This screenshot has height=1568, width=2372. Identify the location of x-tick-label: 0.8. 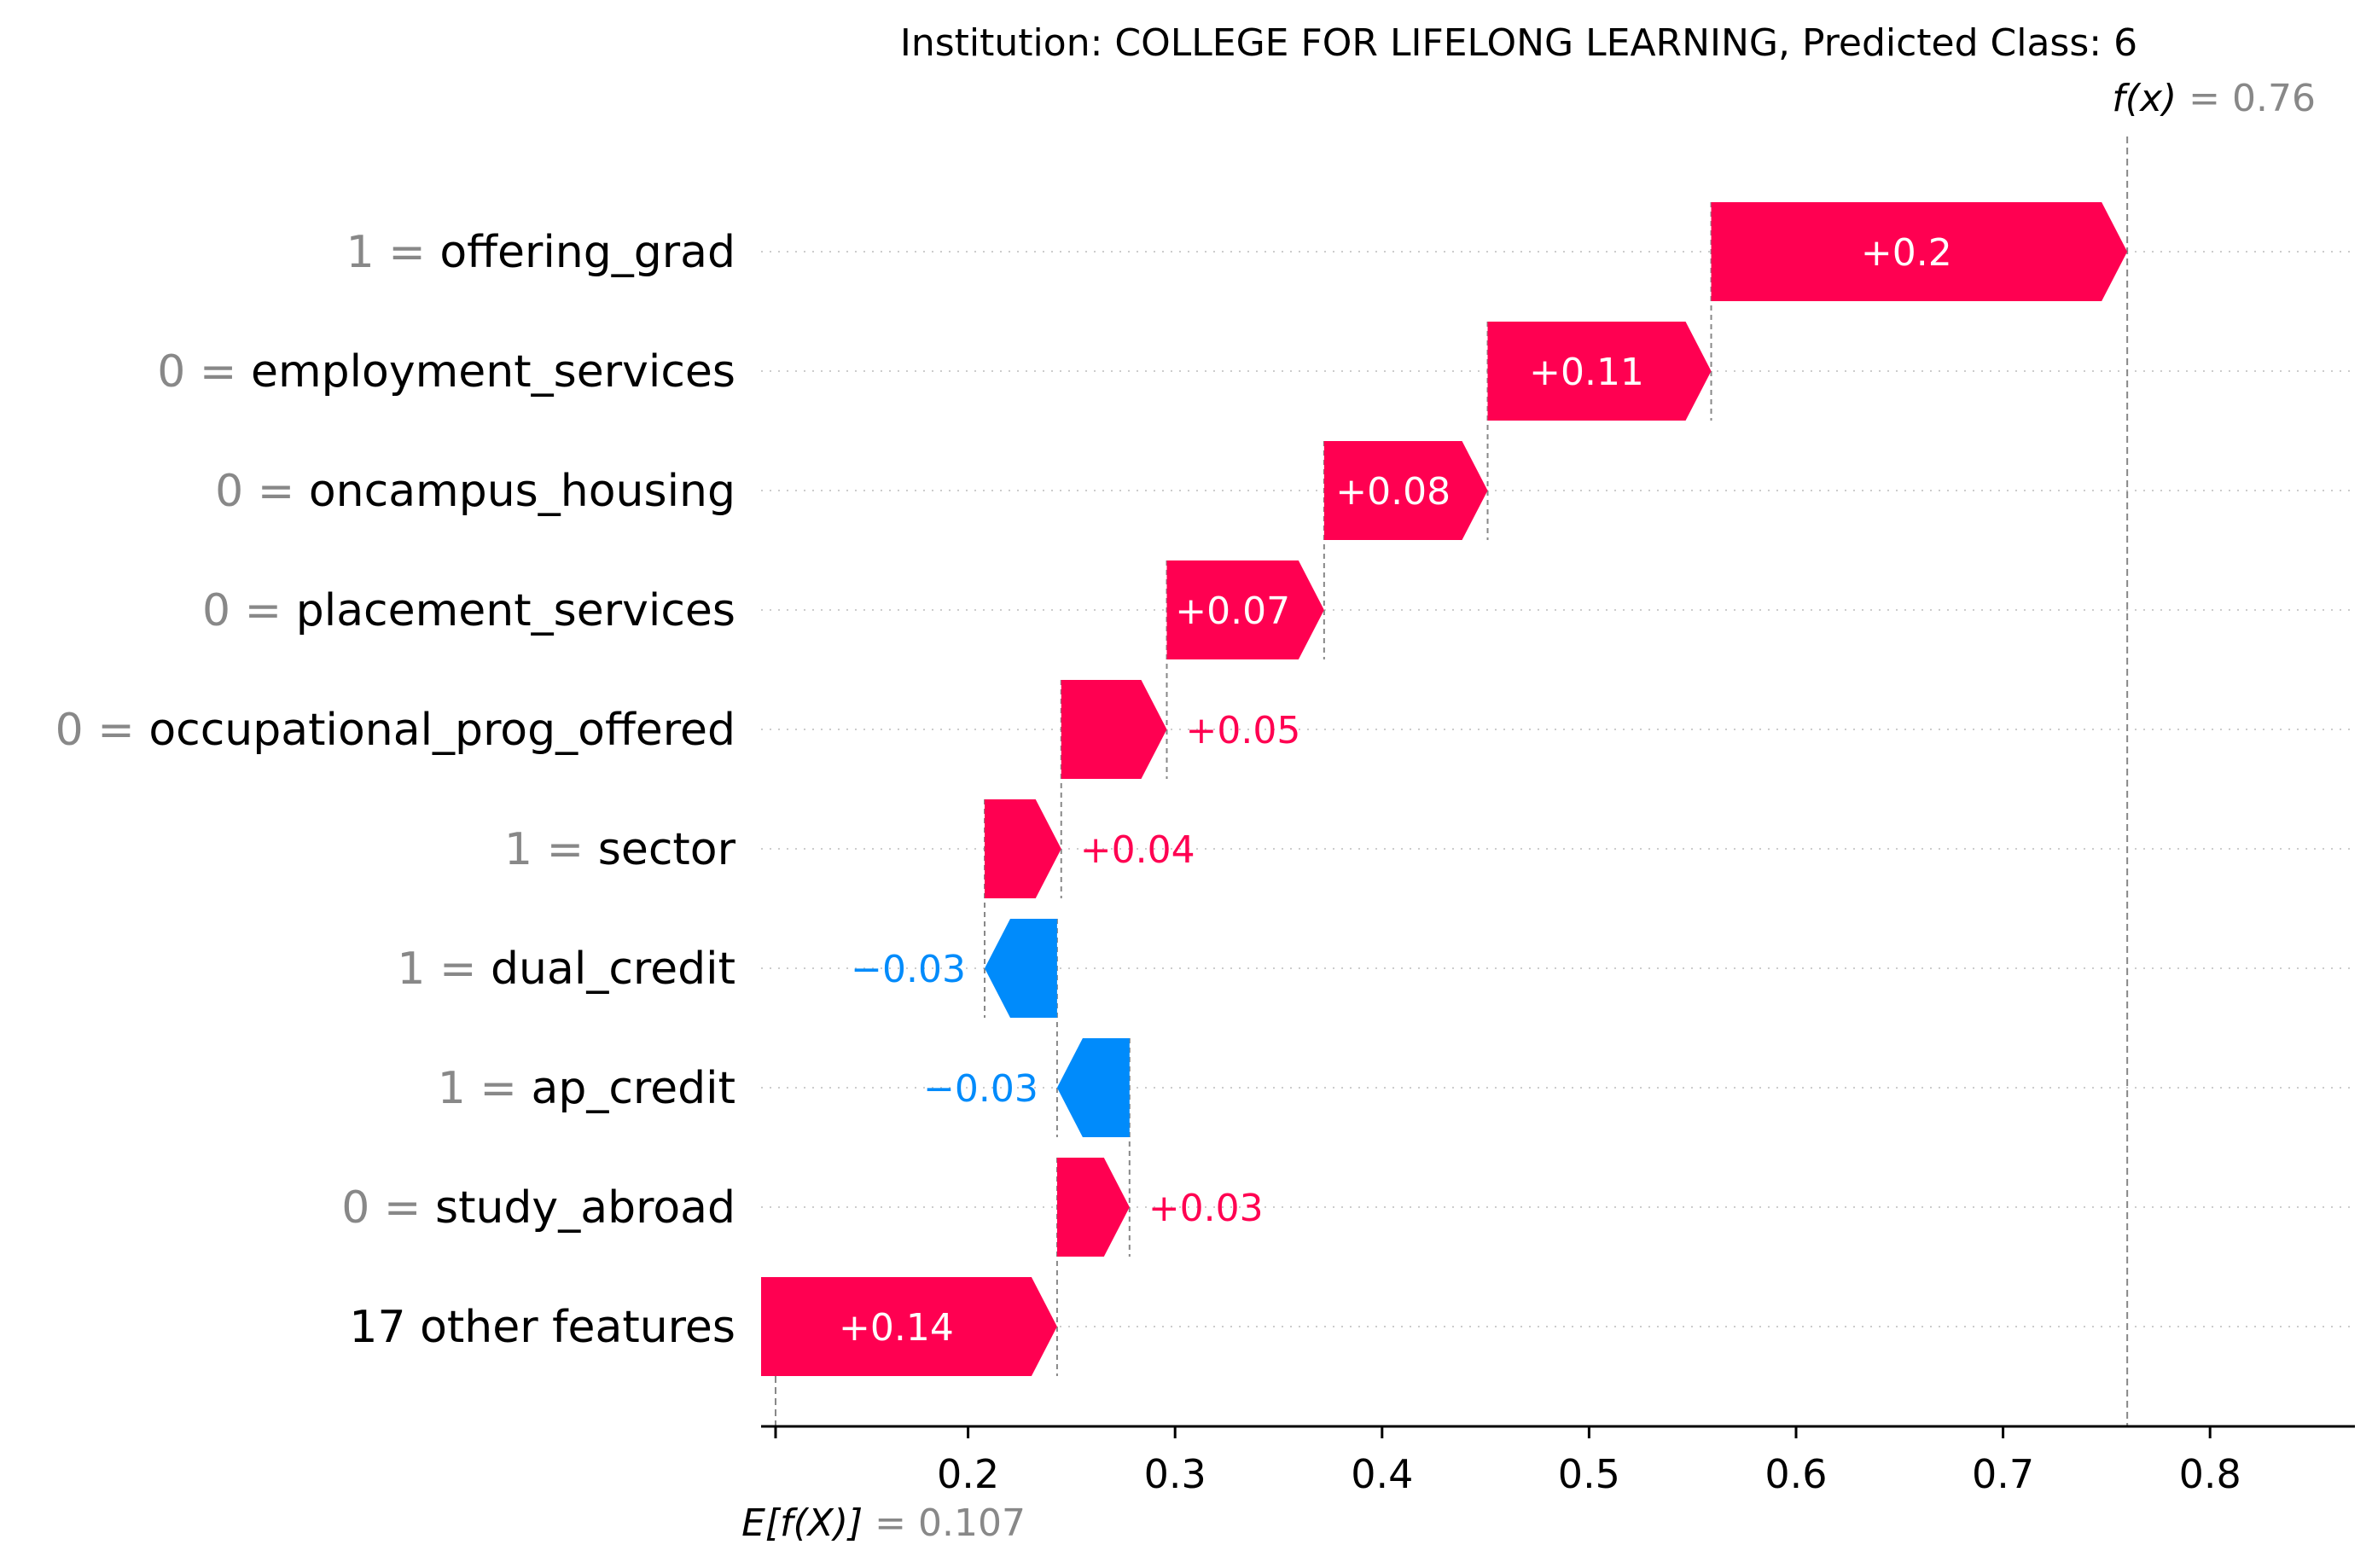
(2210, 1474).